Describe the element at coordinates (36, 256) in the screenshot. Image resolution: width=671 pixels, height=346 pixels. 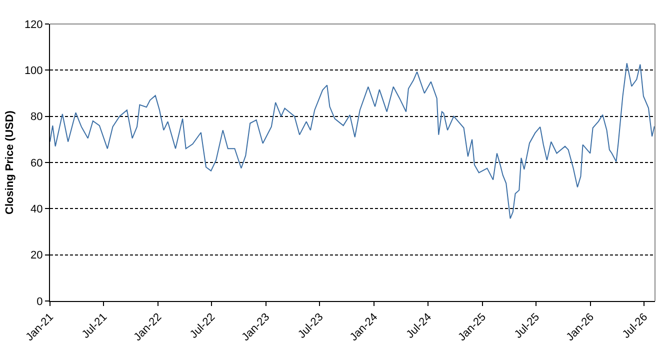
I see `y-tick-label: 20` at that location.